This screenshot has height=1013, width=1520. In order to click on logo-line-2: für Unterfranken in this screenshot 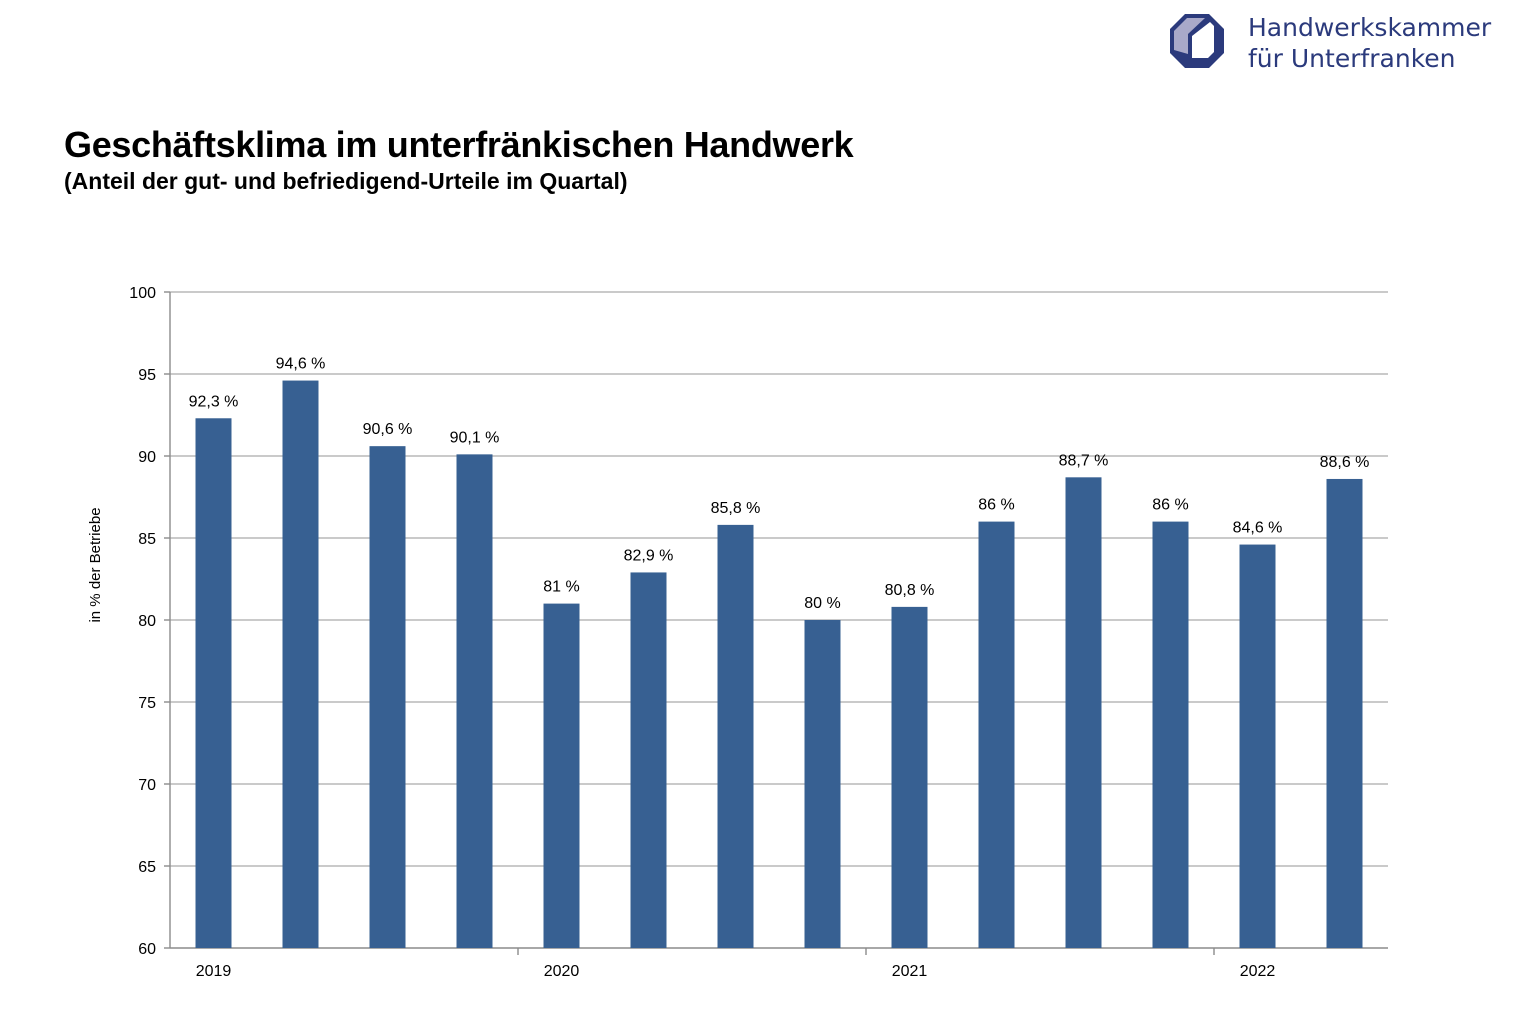, I will do `click(1352, 58)`.